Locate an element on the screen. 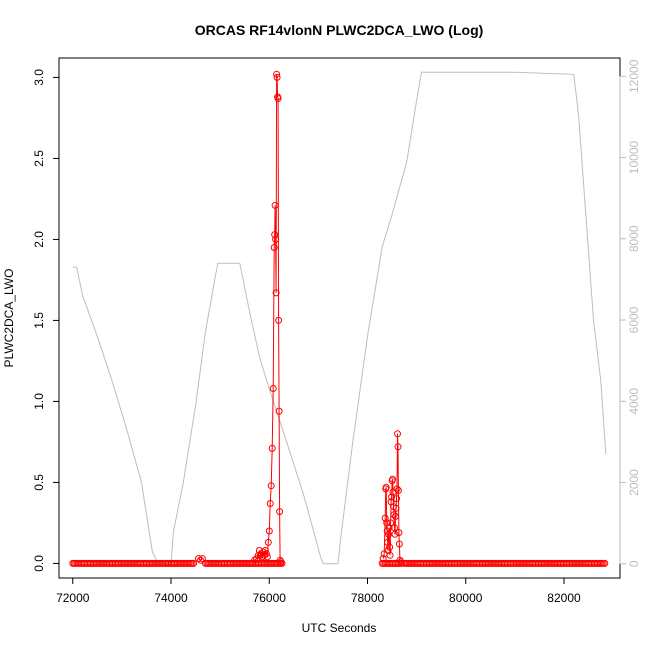  y-axis-label: PLWC2DCA_LWO is located at coordinates (9, 318).